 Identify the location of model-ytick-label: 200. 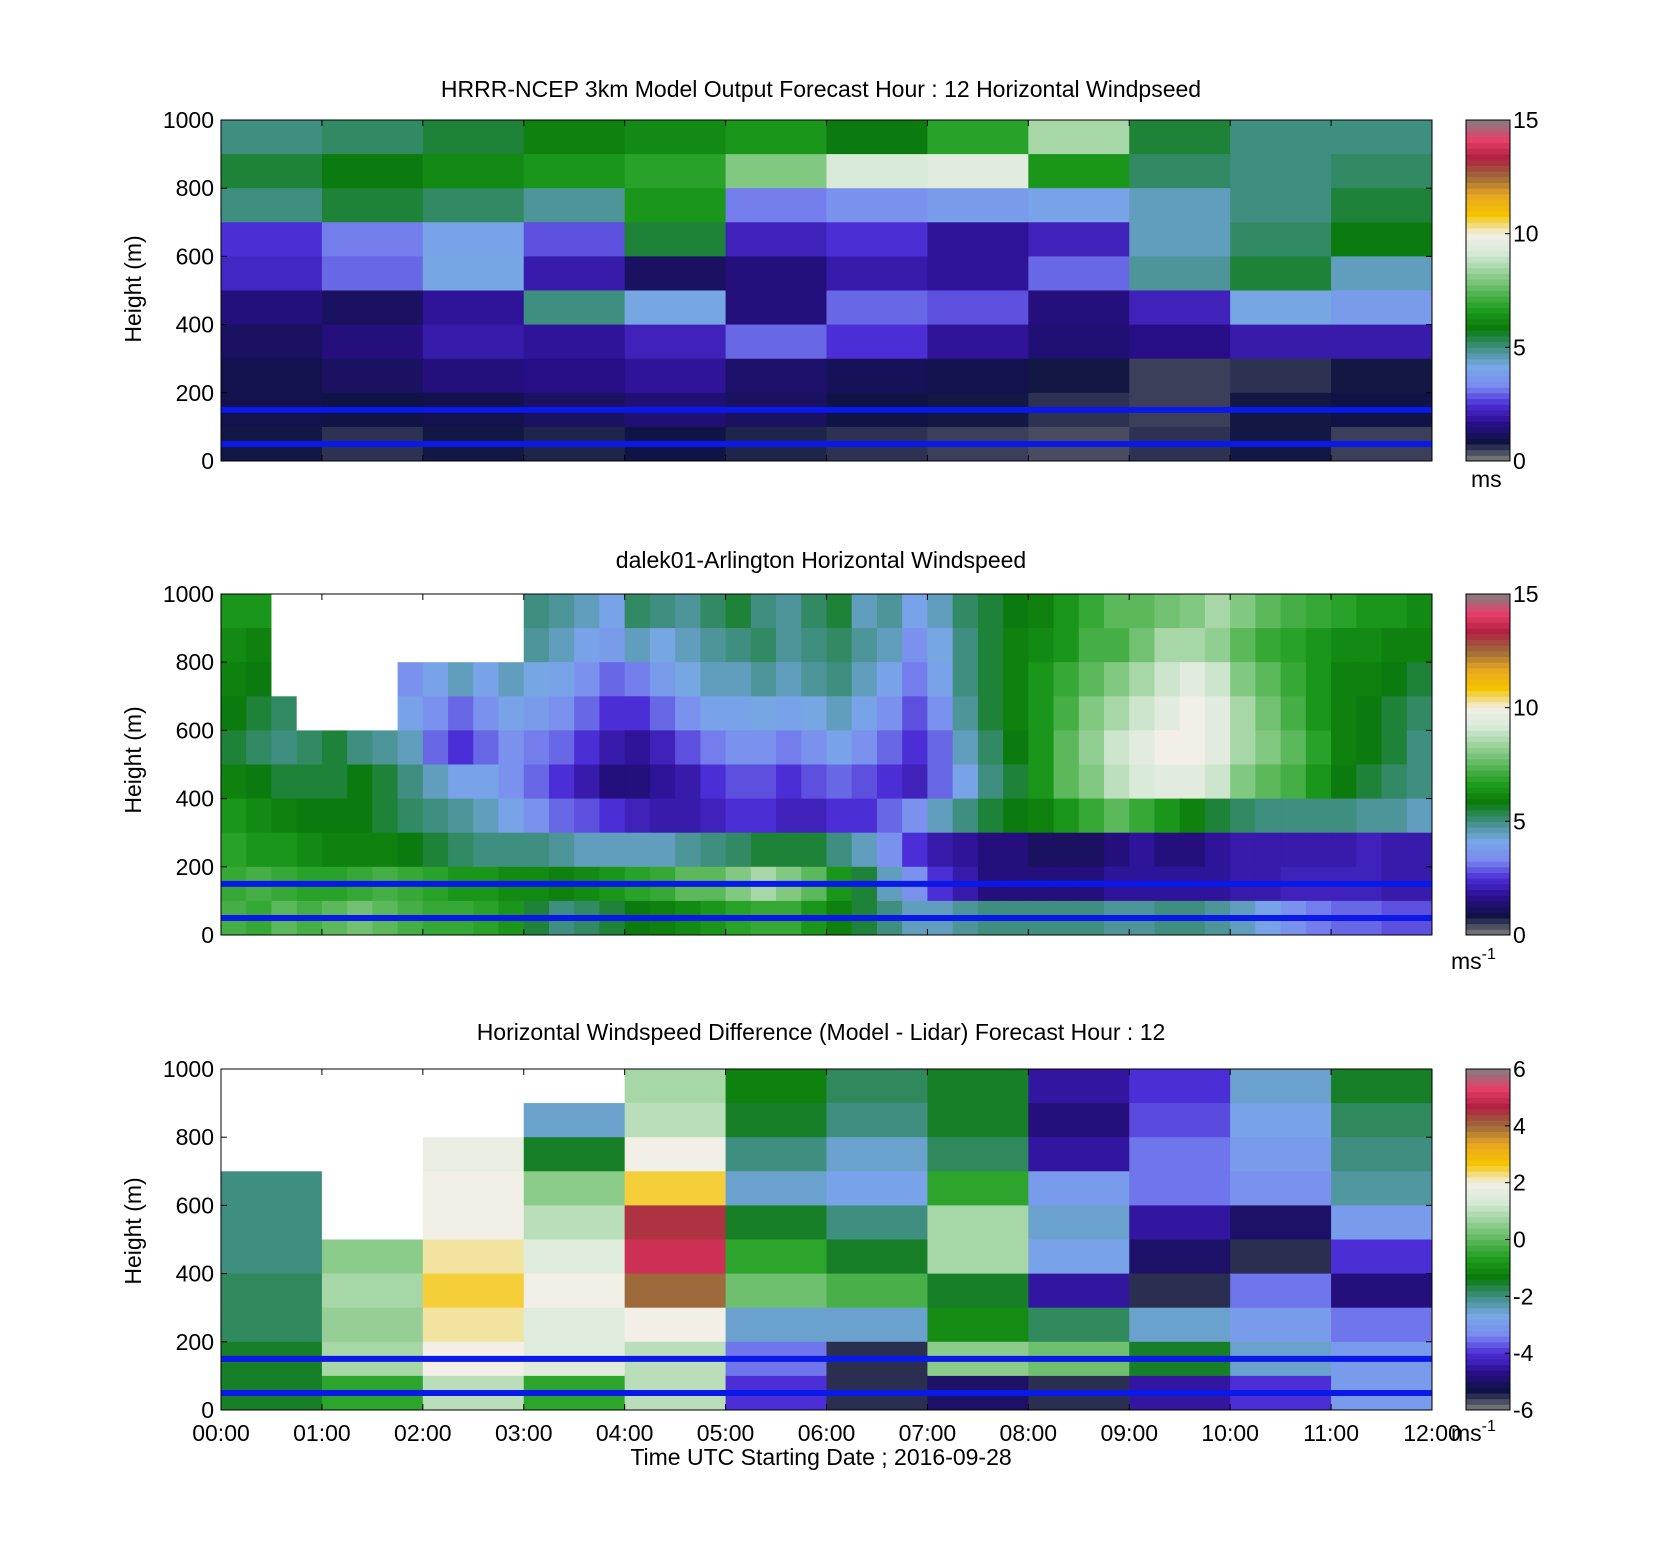
(195, 393).